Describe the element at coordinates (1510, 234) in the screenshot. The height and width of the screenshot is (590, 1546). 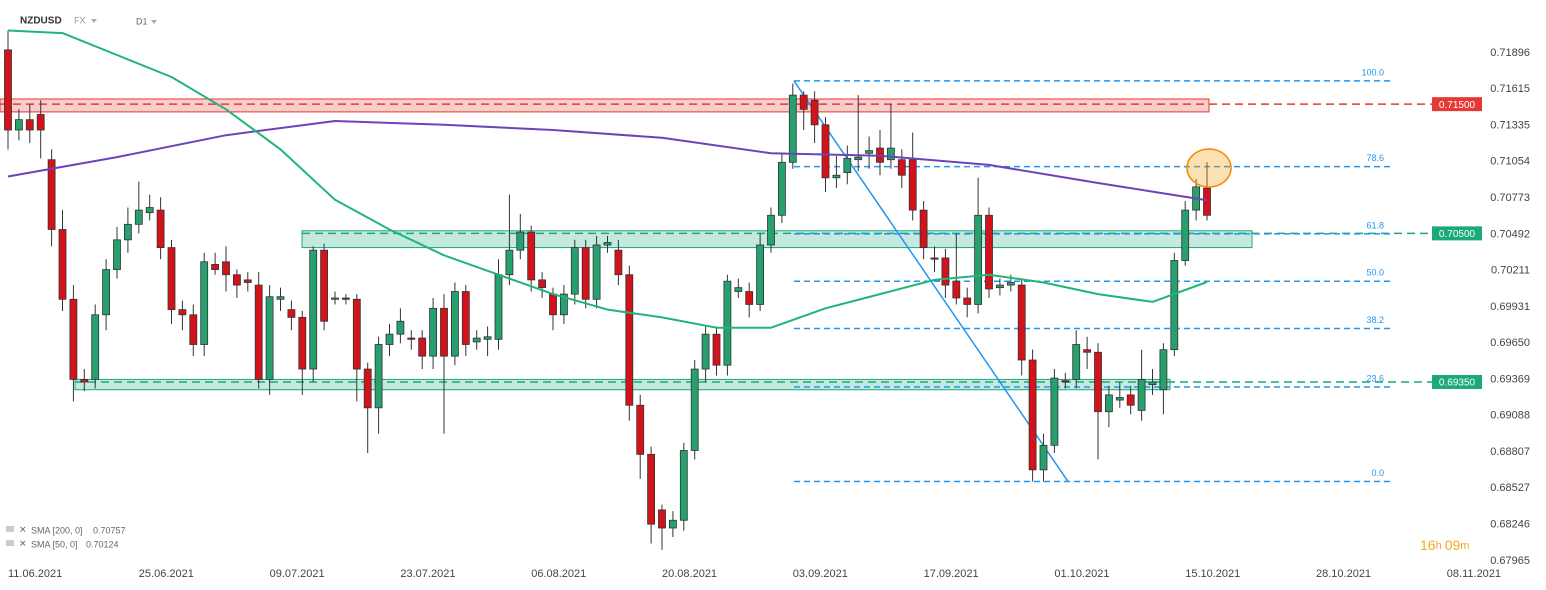
I see `y-tick-label: 0.70492` at that location.